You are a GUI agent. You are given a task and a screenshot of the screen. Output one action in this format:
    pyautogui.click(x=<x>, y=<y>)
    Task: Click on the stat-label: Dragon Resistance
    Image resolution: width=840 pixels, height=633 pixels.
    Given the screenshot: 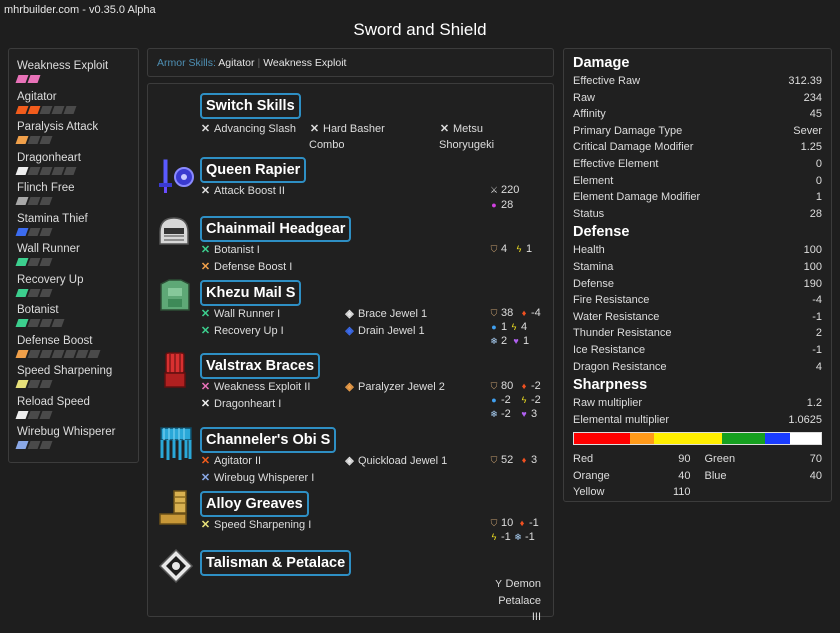 What is the action you would take?
    pyautogui.click(x=620, y=366)
    